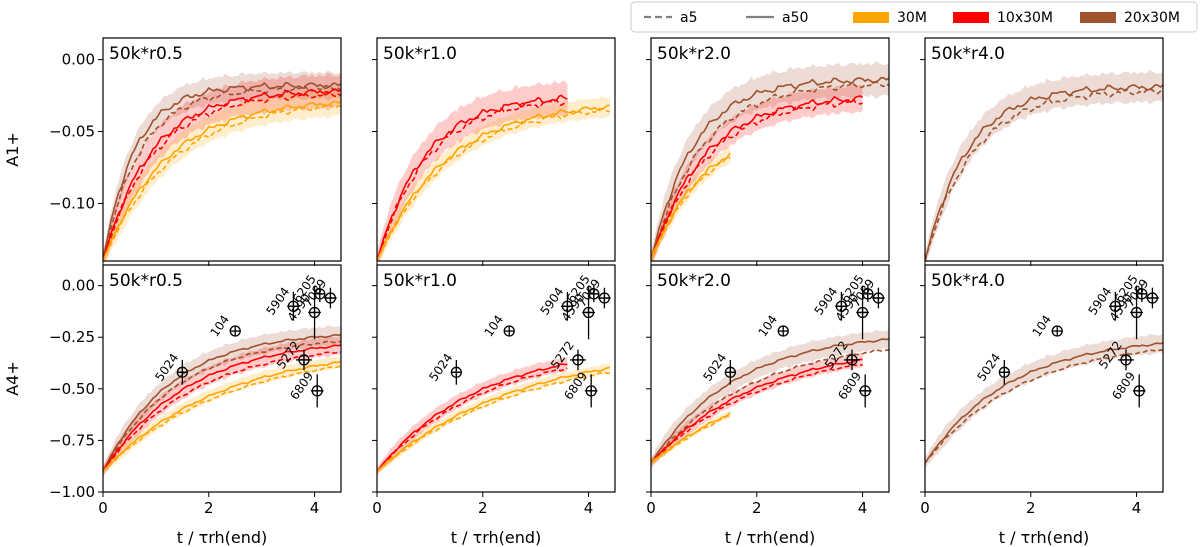 The image size is (1200, 547). I want to click on legend-label-a5: a5, so click(689, 18).